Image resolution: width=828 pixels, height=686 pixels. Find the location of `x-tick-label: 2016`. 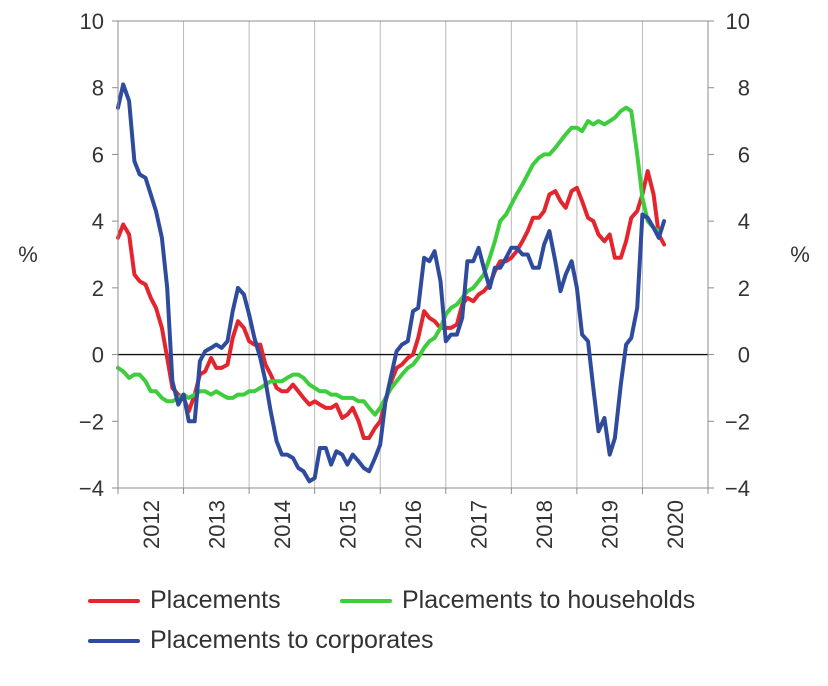

x-tick-label: 2016 is located at coordinates (413, 524).